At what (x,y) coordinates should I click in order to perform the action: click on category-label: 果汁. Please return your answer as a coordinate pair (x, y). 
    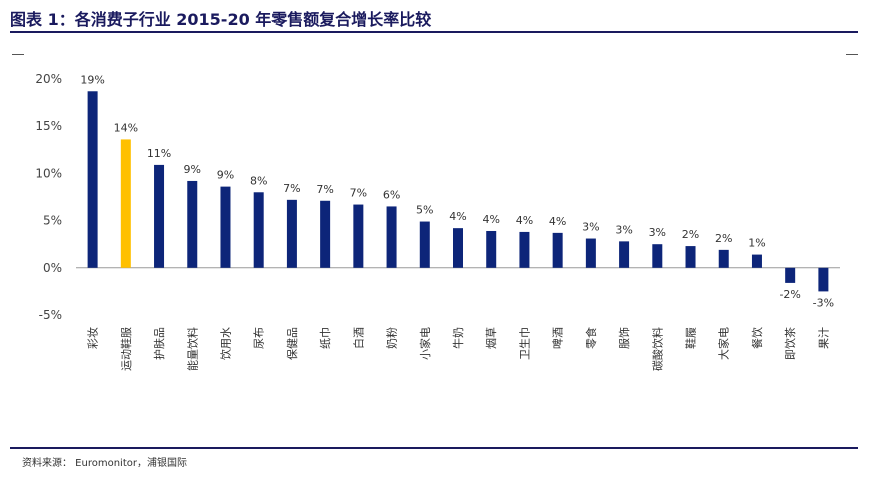
    Looking at the image, I should click on (823, 338).